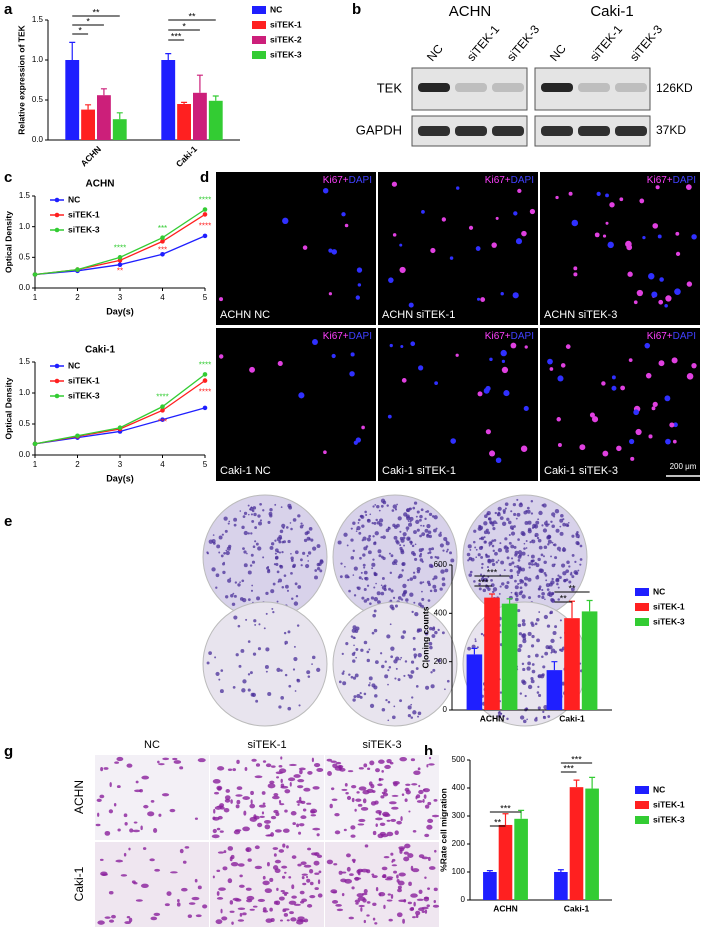  Describe the element at coordinates (57, 366) in the screenshot. I see `legend-marker` at that location.